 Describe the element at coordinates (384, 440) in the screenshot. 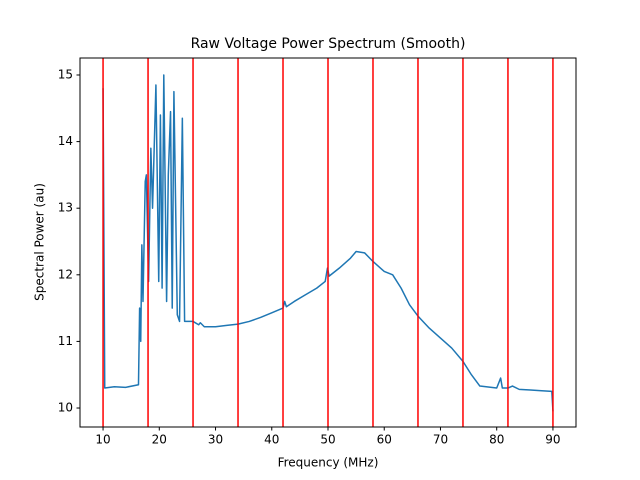

I see `x-tick-label: 60` at that location.